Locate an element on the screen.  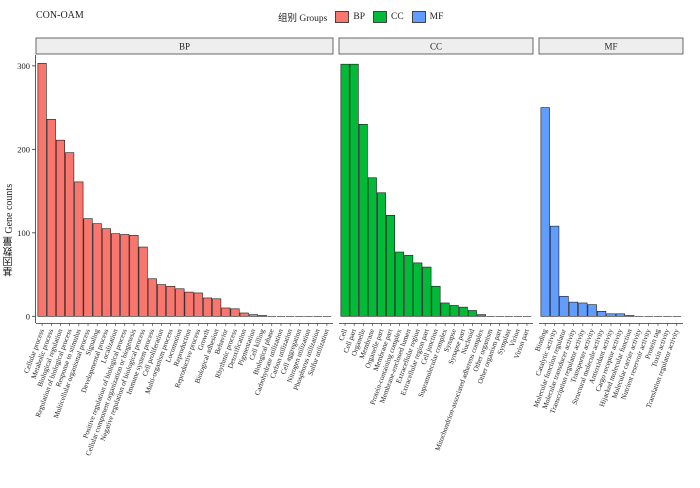
x-tick-label: Cell is located at coordinates (343, 335).